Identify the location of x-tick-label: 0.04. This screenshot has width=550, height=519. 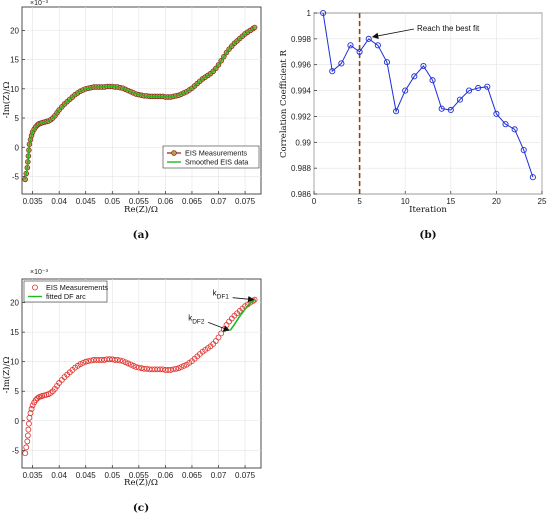
(59, 201).